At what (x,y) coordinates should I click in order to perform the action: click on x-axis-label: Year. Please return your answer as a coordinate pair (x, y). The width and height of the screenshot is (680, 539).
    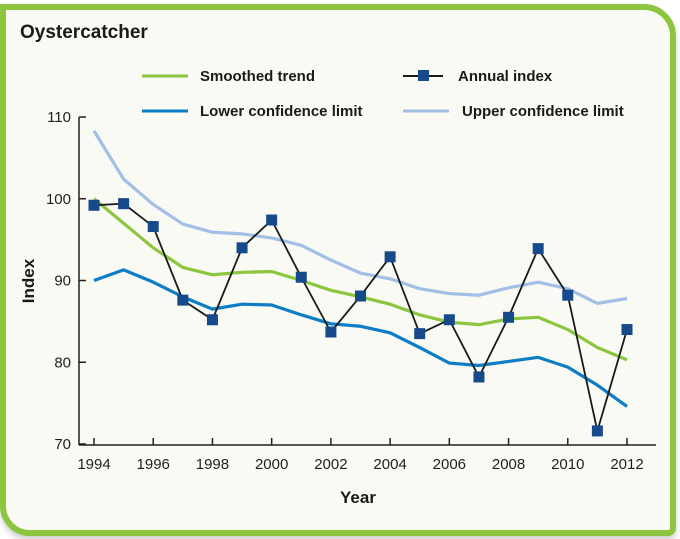
    Looking at the image, I should click on (358, 497).